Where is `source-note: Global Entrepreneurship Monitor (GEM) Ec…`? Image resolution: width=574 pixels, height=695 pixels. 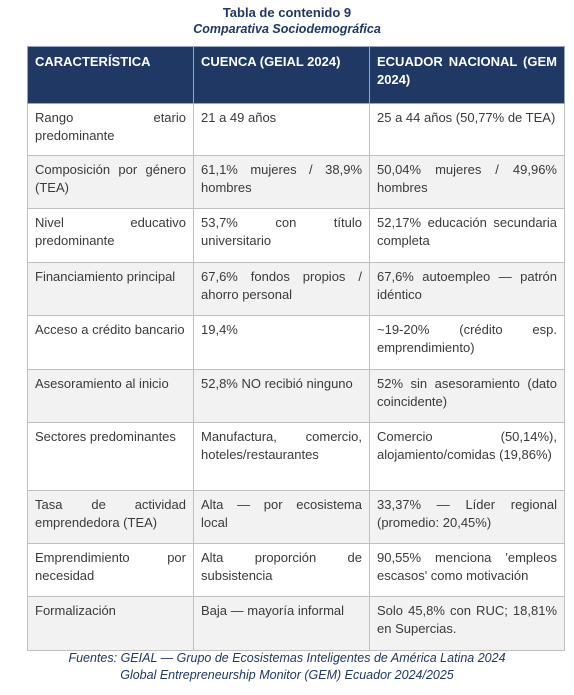 source-note: Global Entrepreneurship Monitor (GEM) Ec… is located at coordinates (287, 675).